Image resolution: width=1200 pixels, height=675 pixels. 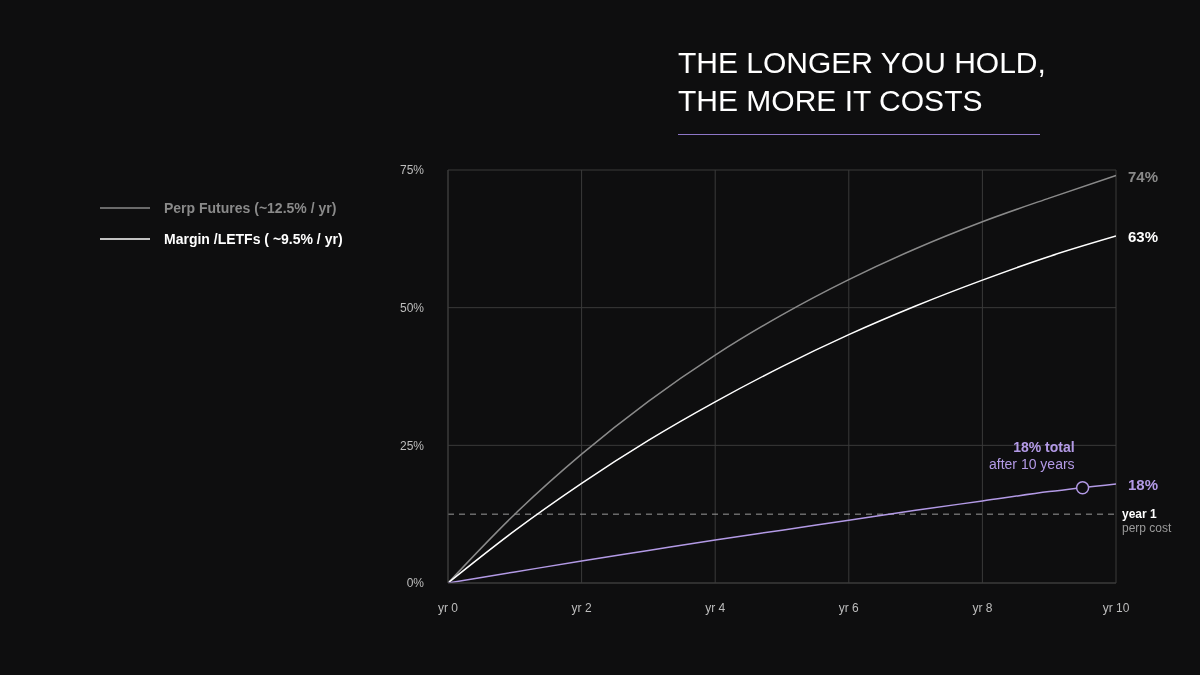 What do you see at coordinates (1116, 607) in the screenshot?
I see `x-tick-label: yr 10` at bounding box center [1116, 607].